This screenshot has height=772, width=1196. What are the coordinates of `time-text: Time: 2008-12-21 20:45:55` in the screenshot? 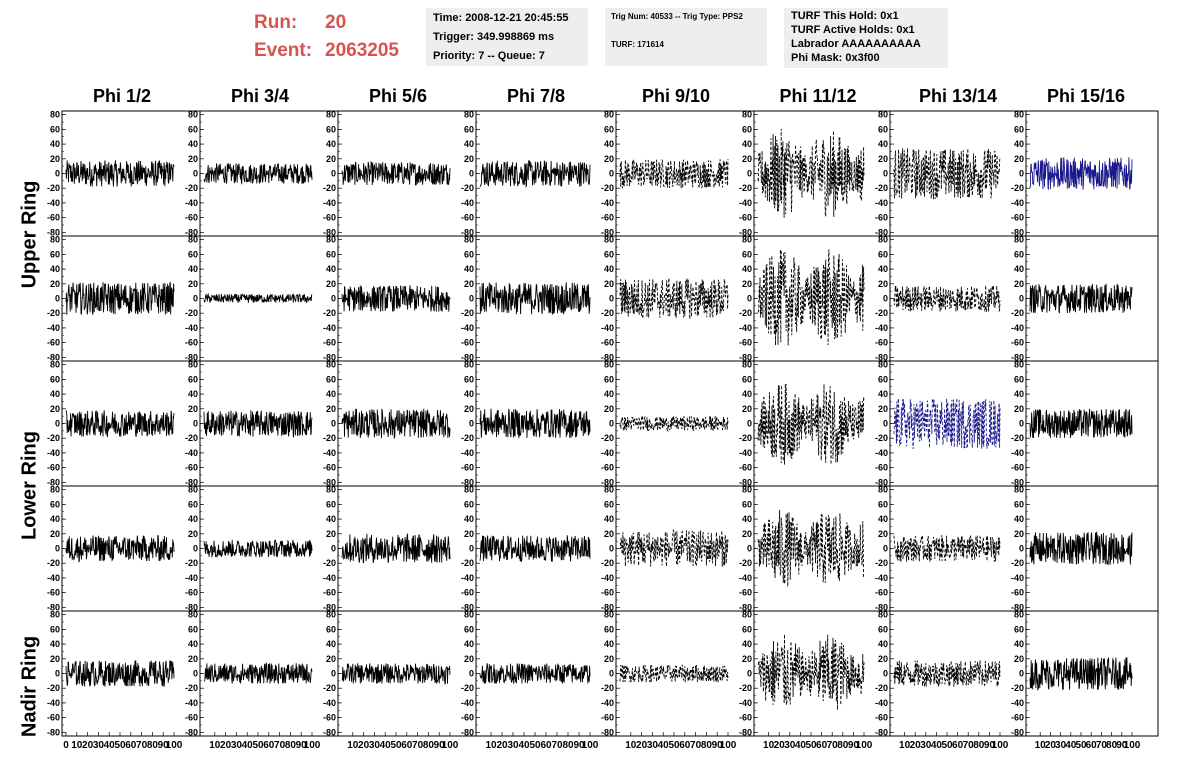 It's located at (501, 18).